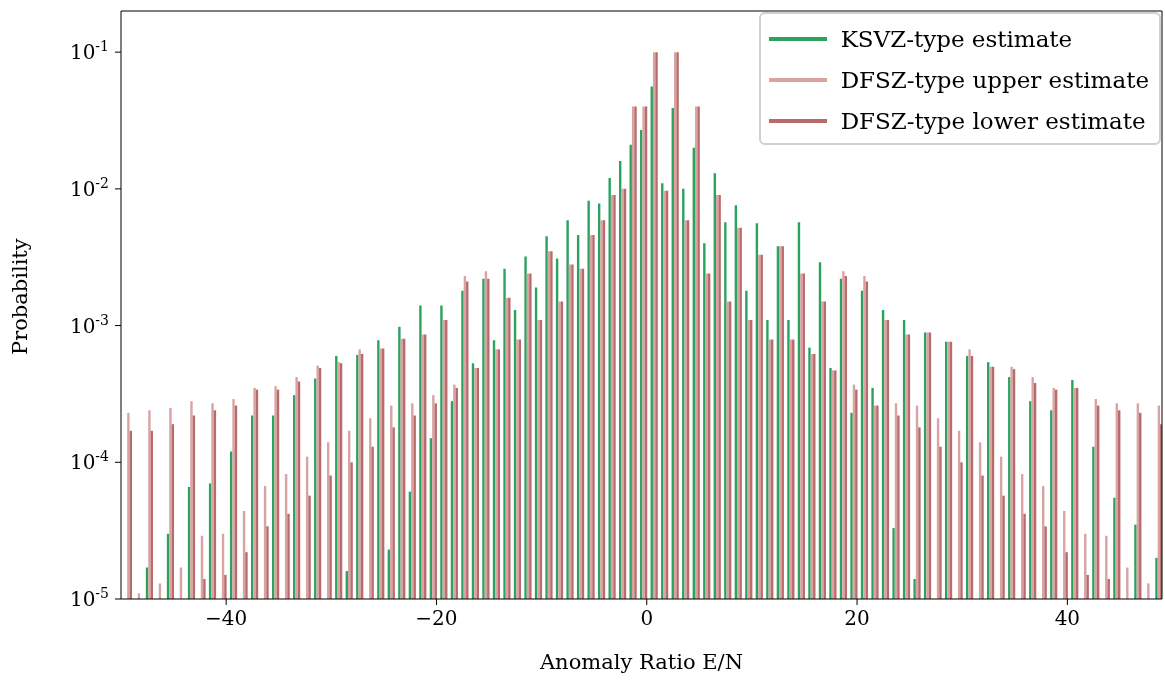 This screenshot has height=681, width=1165. What do you see at coordinates (857, 618) in the screenshot?
I see `x-tick-label: 20` at bounding box center [857, 618].